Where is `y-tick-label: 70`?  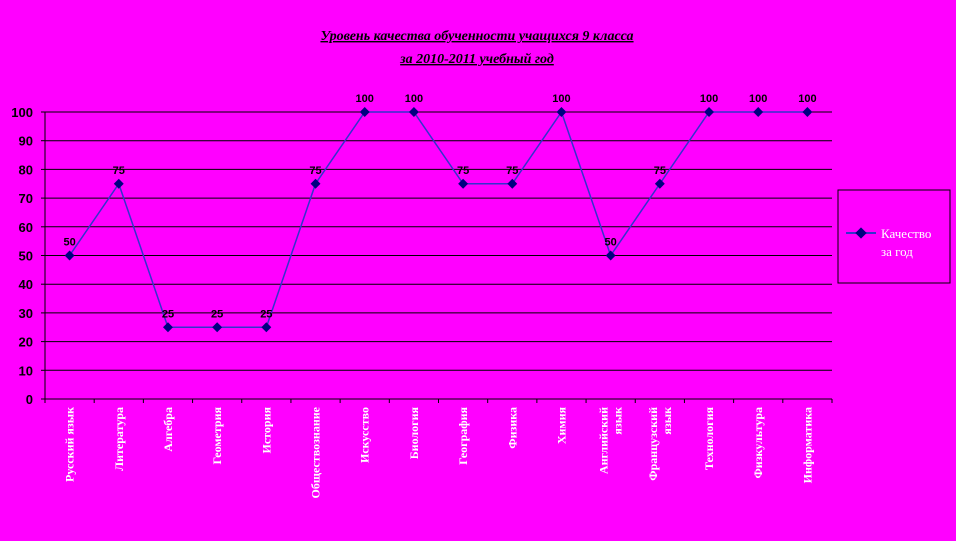 y-tick-label: 70 is located at coordinates (26, 198).